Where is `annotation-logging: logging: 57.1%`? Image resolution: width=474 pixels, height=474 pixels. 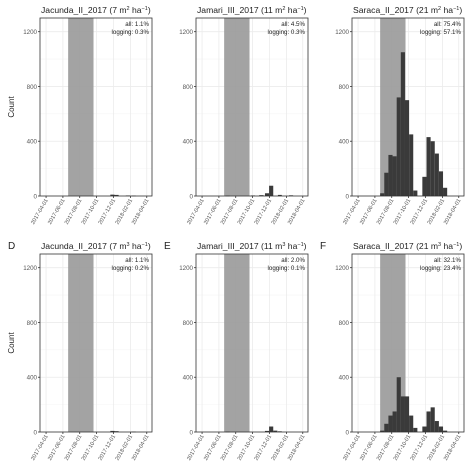
annotation-logging: logging: 57.1% is located at coordinates (440, 32).